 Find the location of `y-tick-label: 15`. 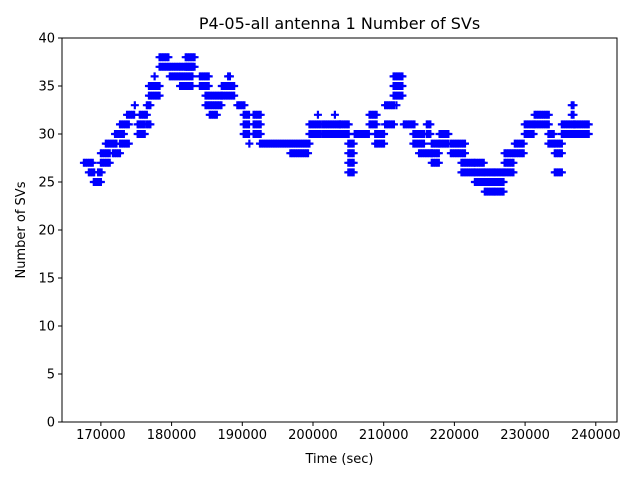

y-tick-label: 15 is located at coordinates (46, 279).